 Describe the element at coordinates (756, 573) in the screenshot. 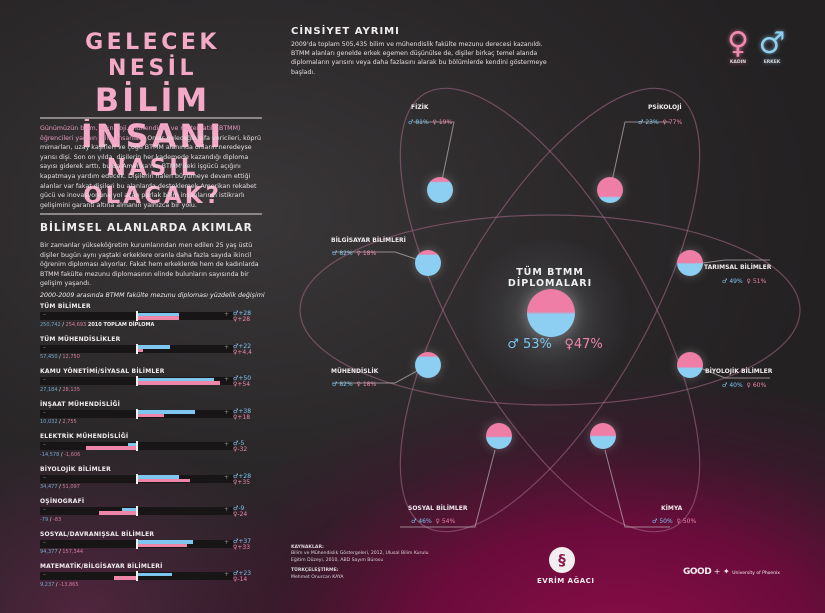

I see `phoenix-logo: University of Phoenix` at that location.